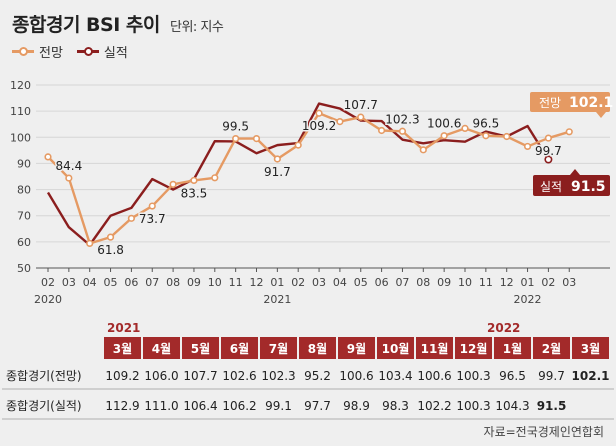 This screenshot has width=616, height=446. I want to click on month-header: 12월, so click(474, 348).